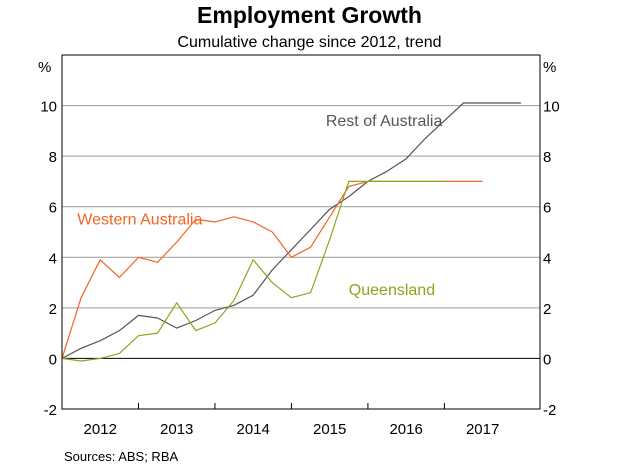 The height and width of the screenshot is (467, 619). I want to click on y-tick-label-left: 10, so click(48, 107).